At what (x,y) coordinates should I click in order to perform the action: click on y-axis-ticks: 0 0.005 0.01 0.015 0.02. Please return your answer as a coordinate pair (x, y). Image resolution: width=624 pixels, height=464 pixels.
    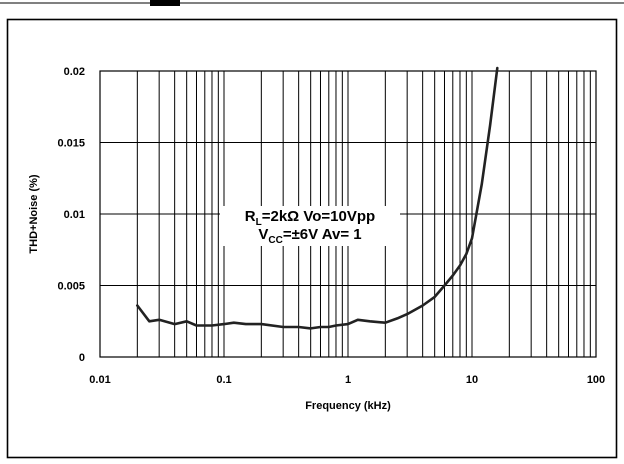
    Looking at the image, I should click on (71, 215).